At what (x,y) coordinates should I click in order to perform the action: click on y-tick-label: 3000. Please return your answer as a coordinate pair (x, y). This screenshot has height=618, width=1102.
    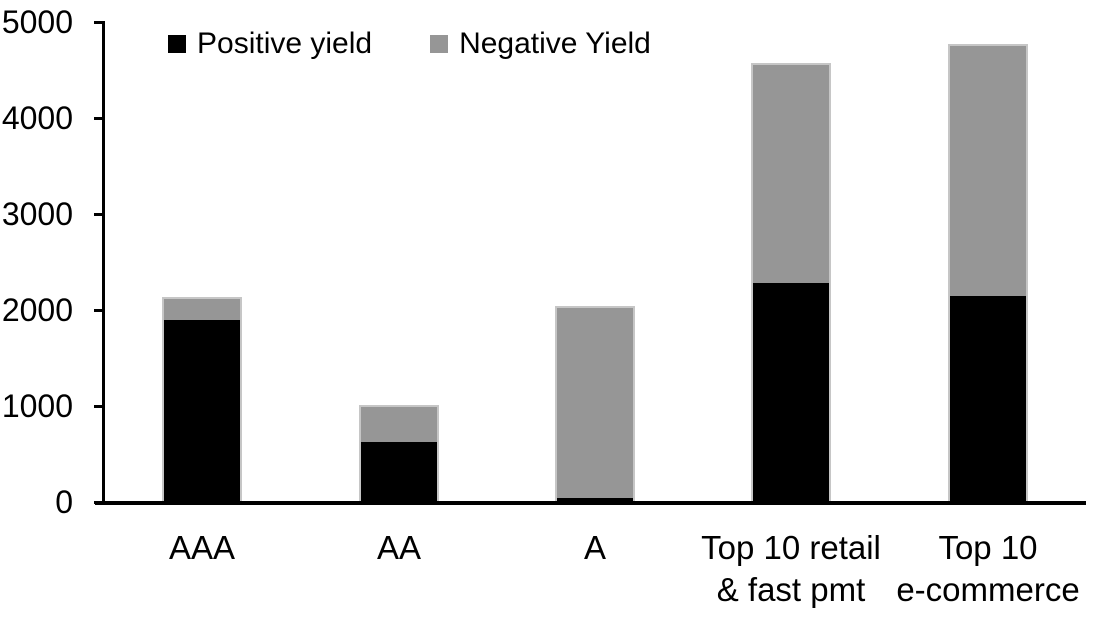
    Looking at the image, I should click on (37, 214).